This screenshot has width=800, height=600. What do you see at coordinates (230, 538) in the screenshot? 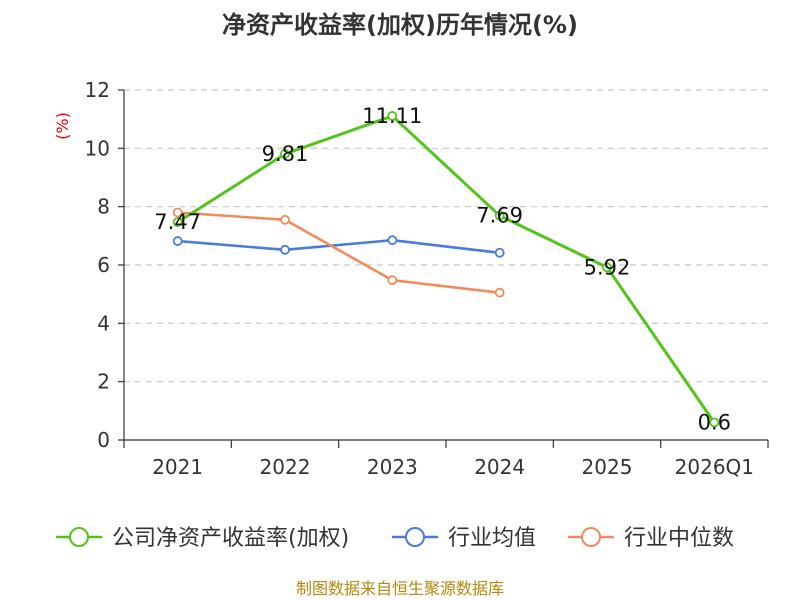
I see `legend-label-0: 公司净资产收益率(加权)` at bounding box center [230, 538].